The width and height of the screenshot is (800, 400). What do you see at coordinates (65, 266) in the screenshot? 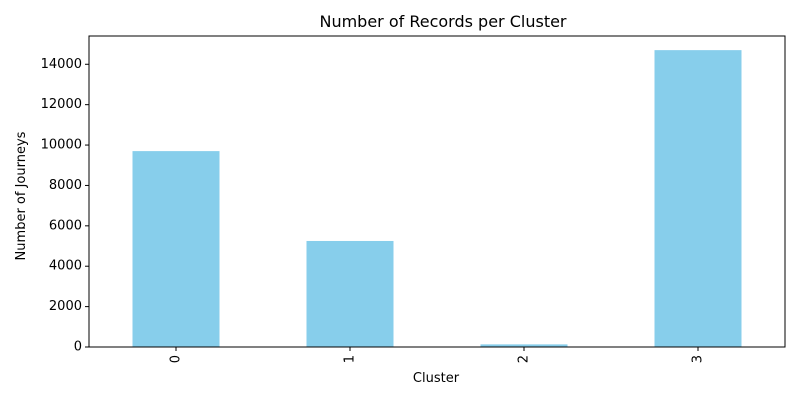
I see `y-tick-label: 4000` at bounding box center [65, 266].